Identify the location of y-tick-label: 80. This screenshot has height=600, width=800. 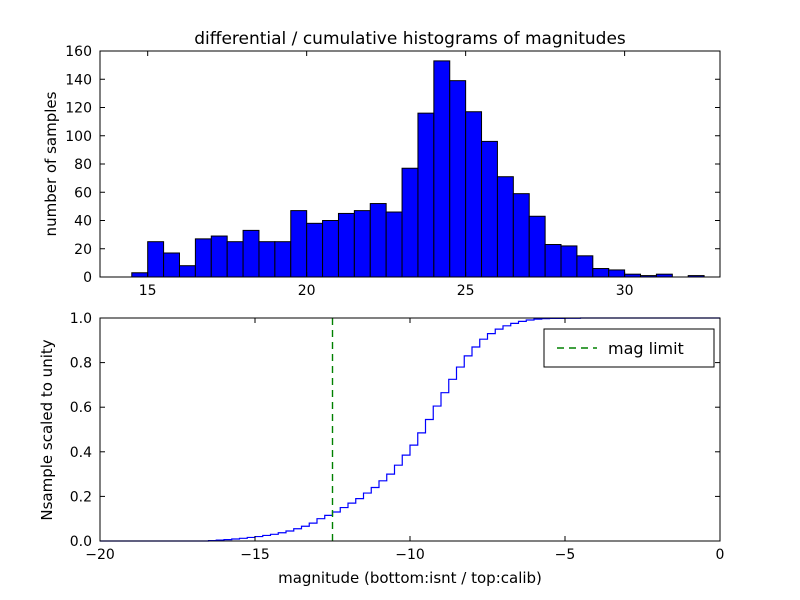
(83, 165).